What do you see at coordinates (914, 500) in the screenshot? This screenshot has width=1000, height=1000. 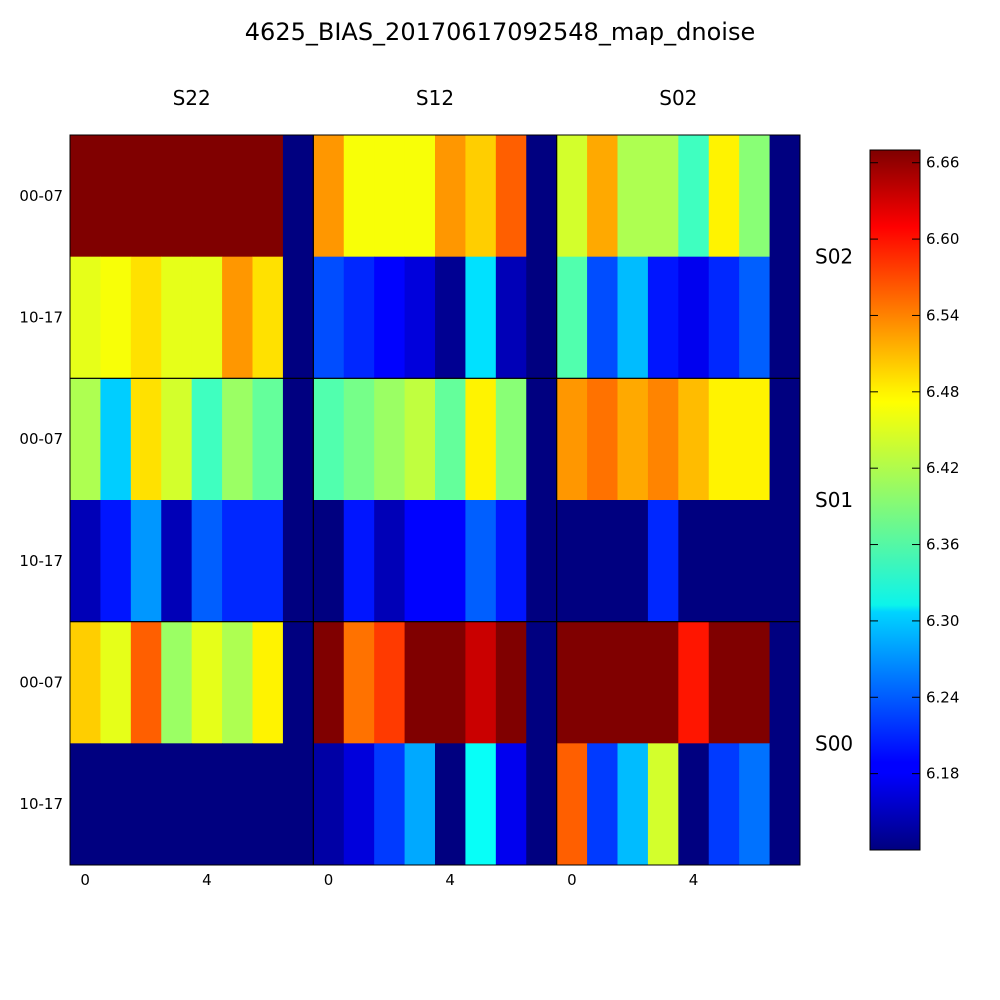 I see `colorbar: 6.18 6.24 6.30 6.36 6.42 6.48 6.54 6.60 6.66` at bounding box center [914, 500].